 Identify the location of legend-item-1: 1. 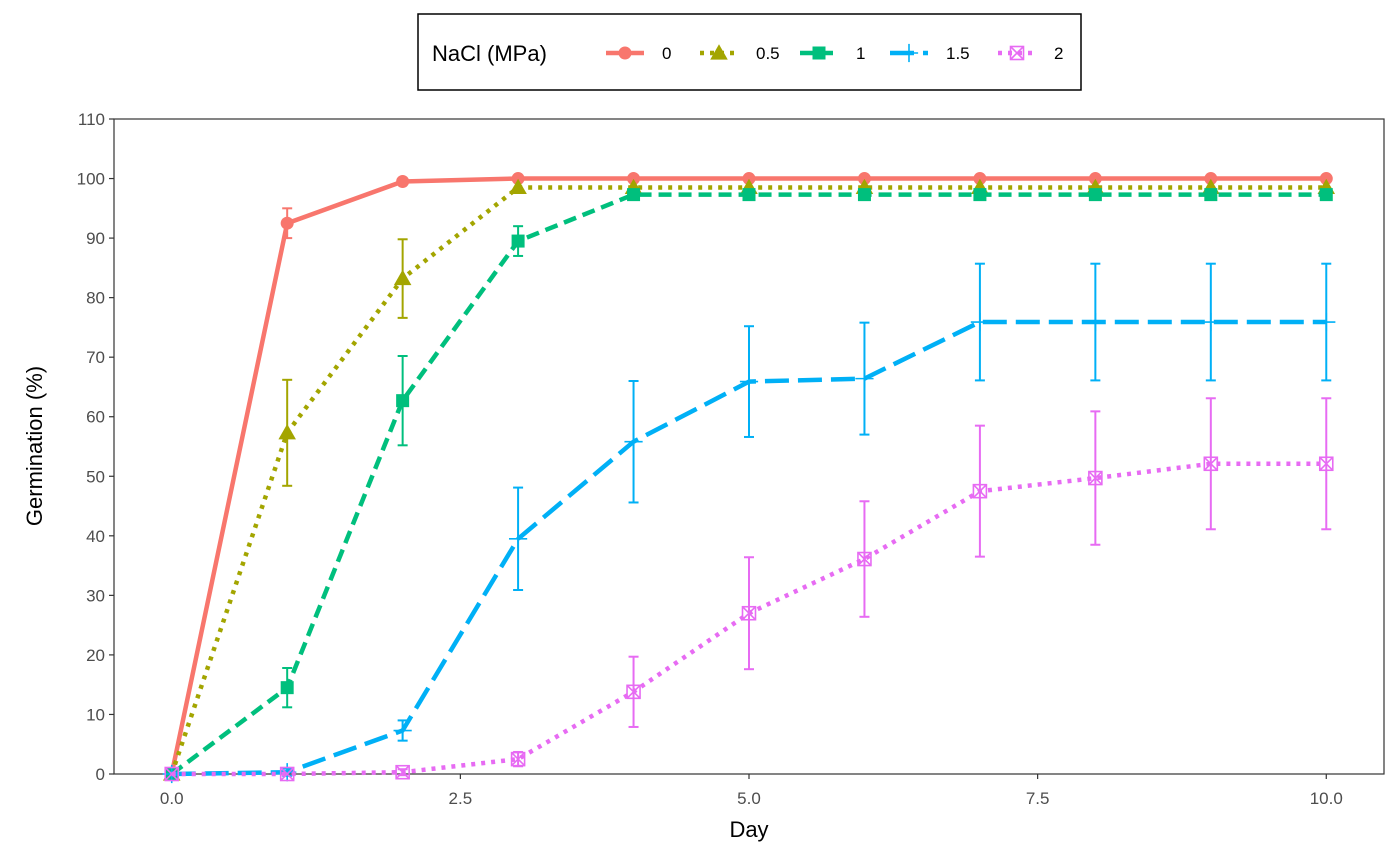
(832, 53).